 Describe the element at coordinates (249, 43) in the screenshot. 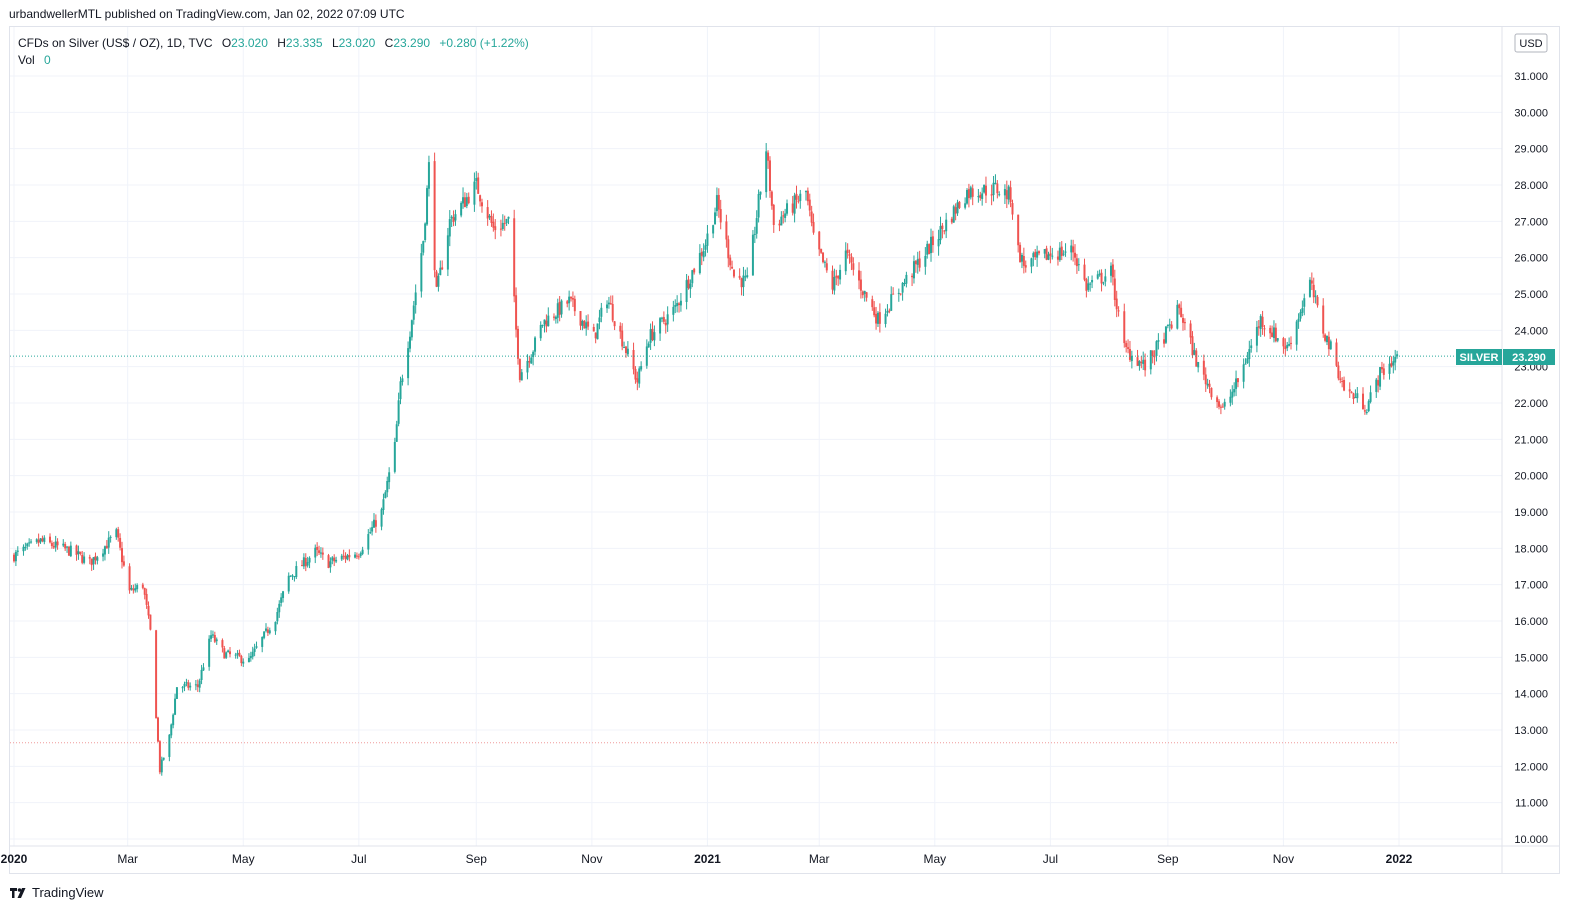

I see `legend-open-value: 23.020` at that location.